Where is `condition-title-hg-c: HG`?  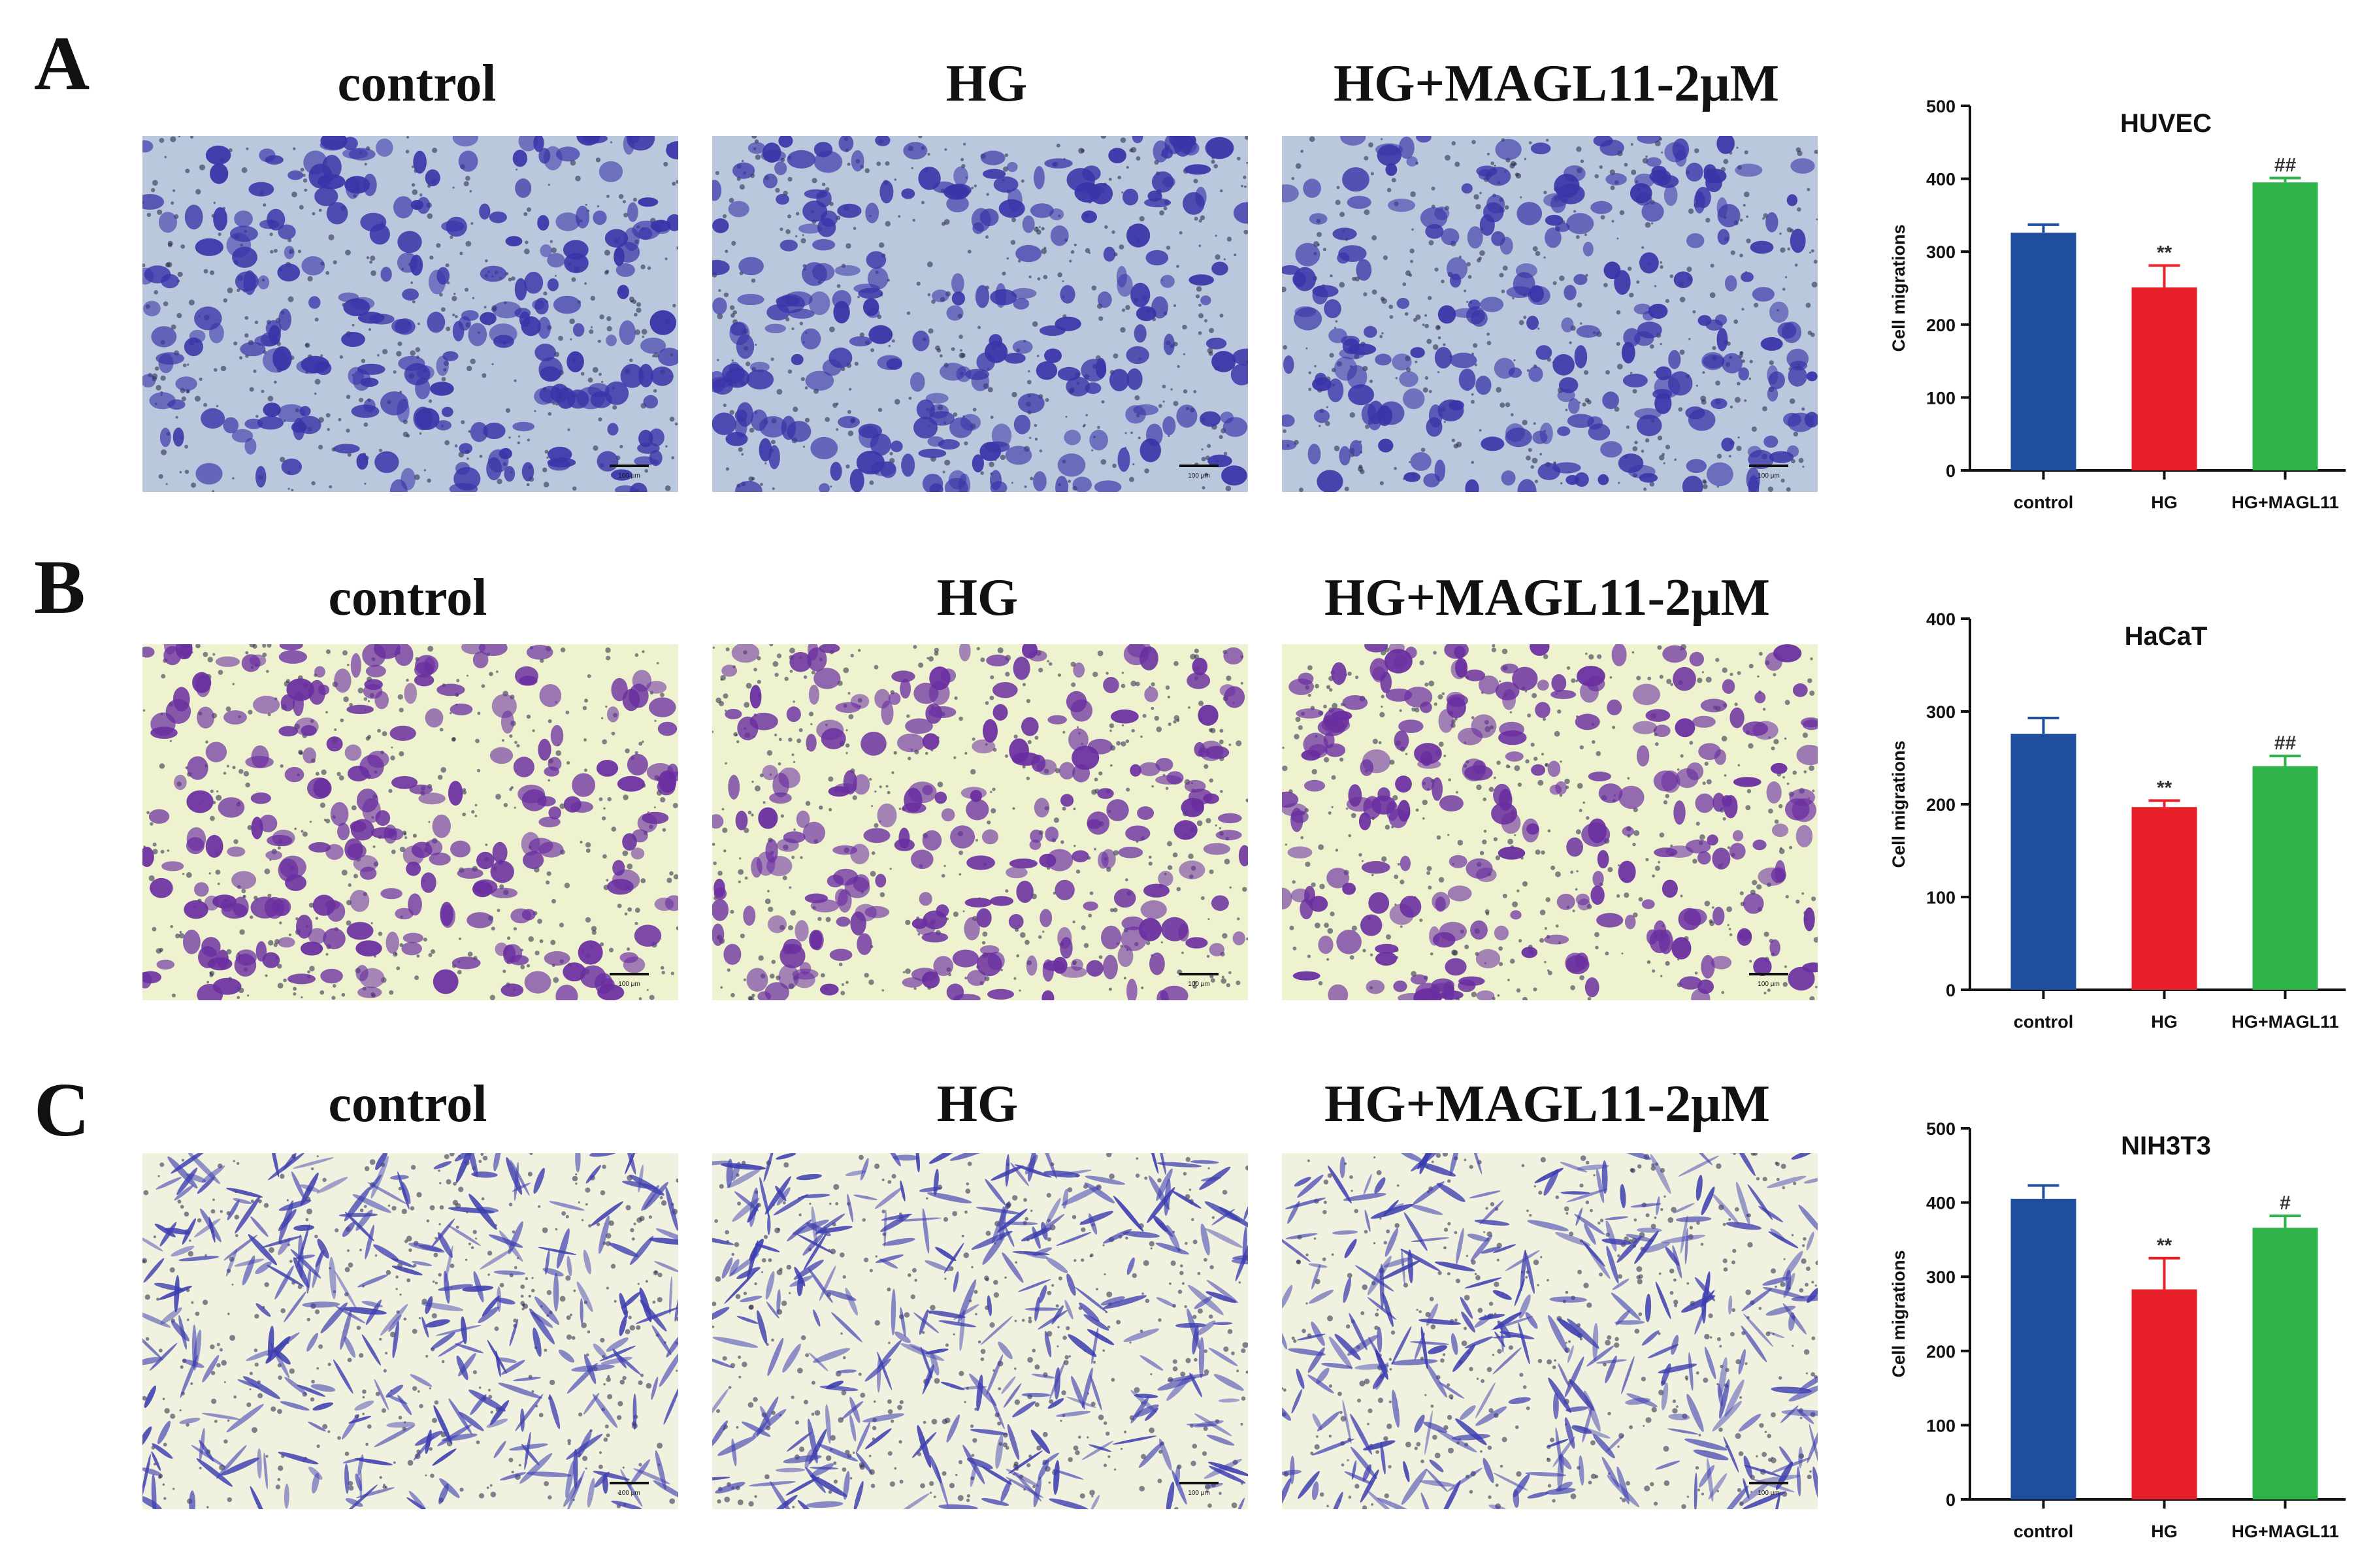
condition-title-hg-c: HG is located at coordinates (977, 1104).